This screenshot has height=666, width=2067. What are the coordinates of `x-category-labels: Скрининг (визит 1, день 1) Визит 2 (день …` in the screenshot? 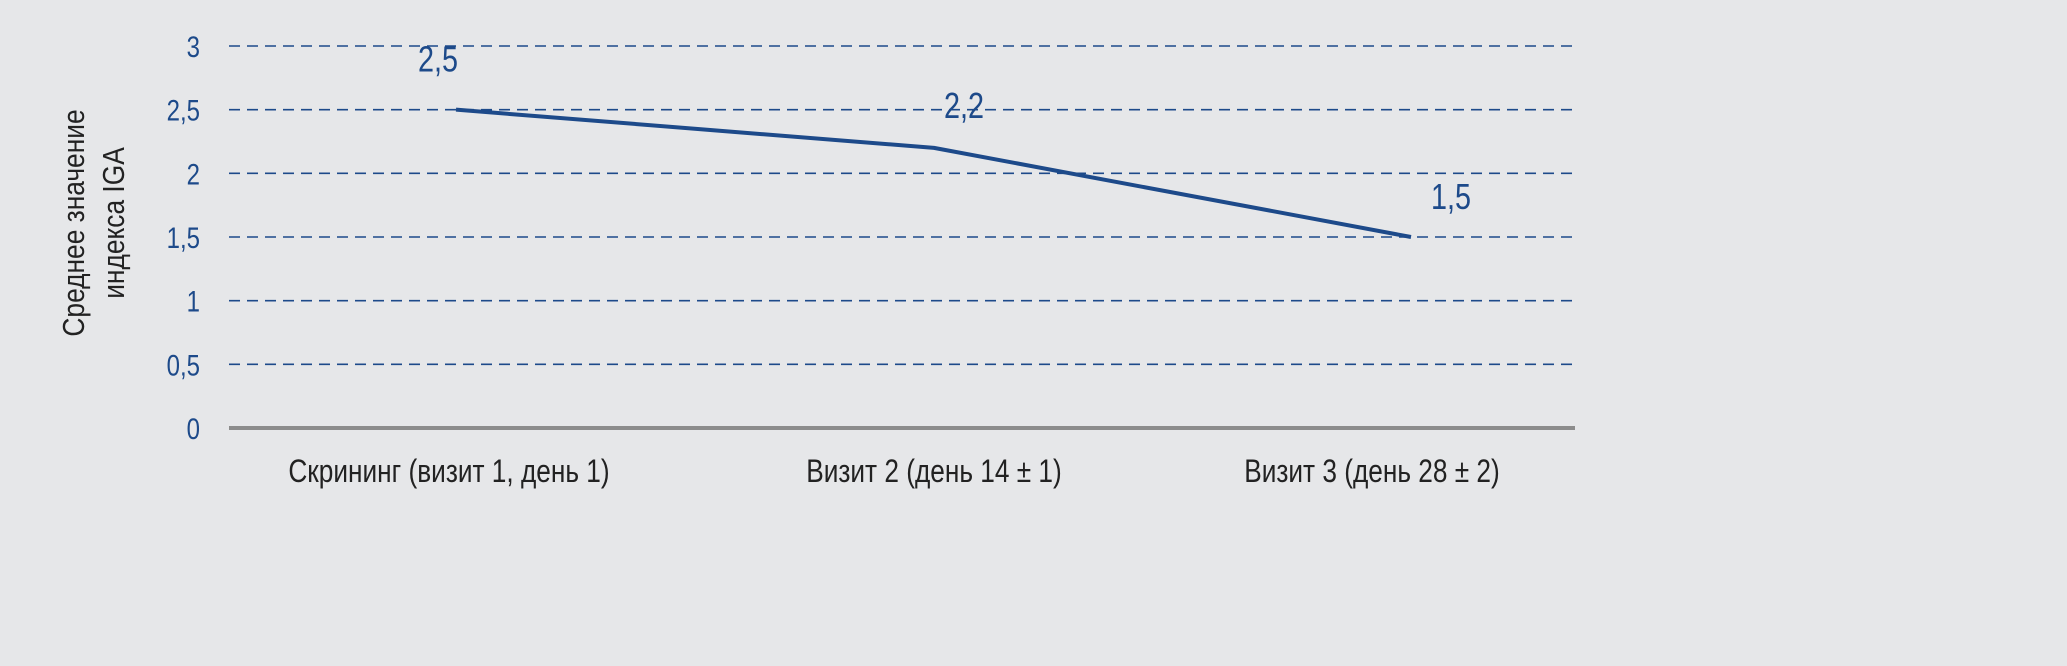 It's located at (893, 472).